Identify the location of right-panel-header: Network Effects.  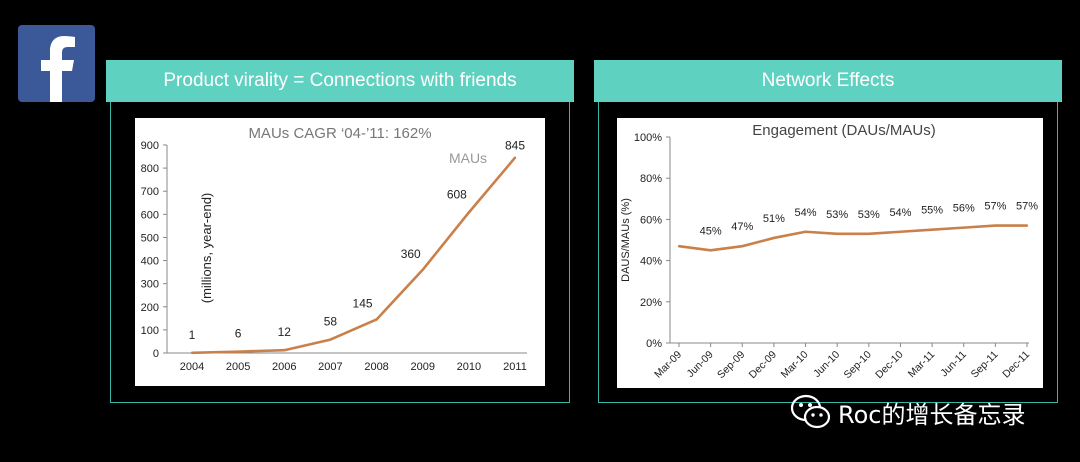
(828, 81).